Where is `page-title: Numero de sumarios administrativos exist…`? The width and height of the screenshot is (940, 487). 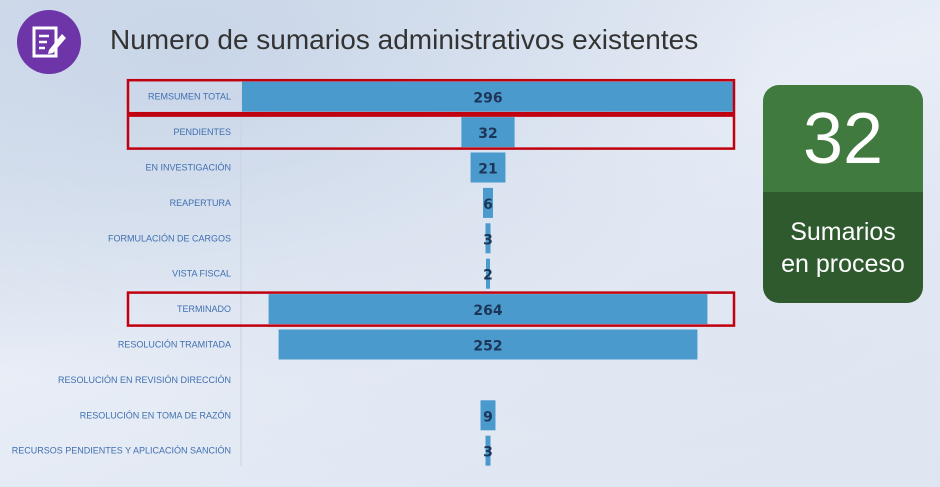
page-title: Numero de sumarios administrativos exist… is located at coordinates (404, 39).